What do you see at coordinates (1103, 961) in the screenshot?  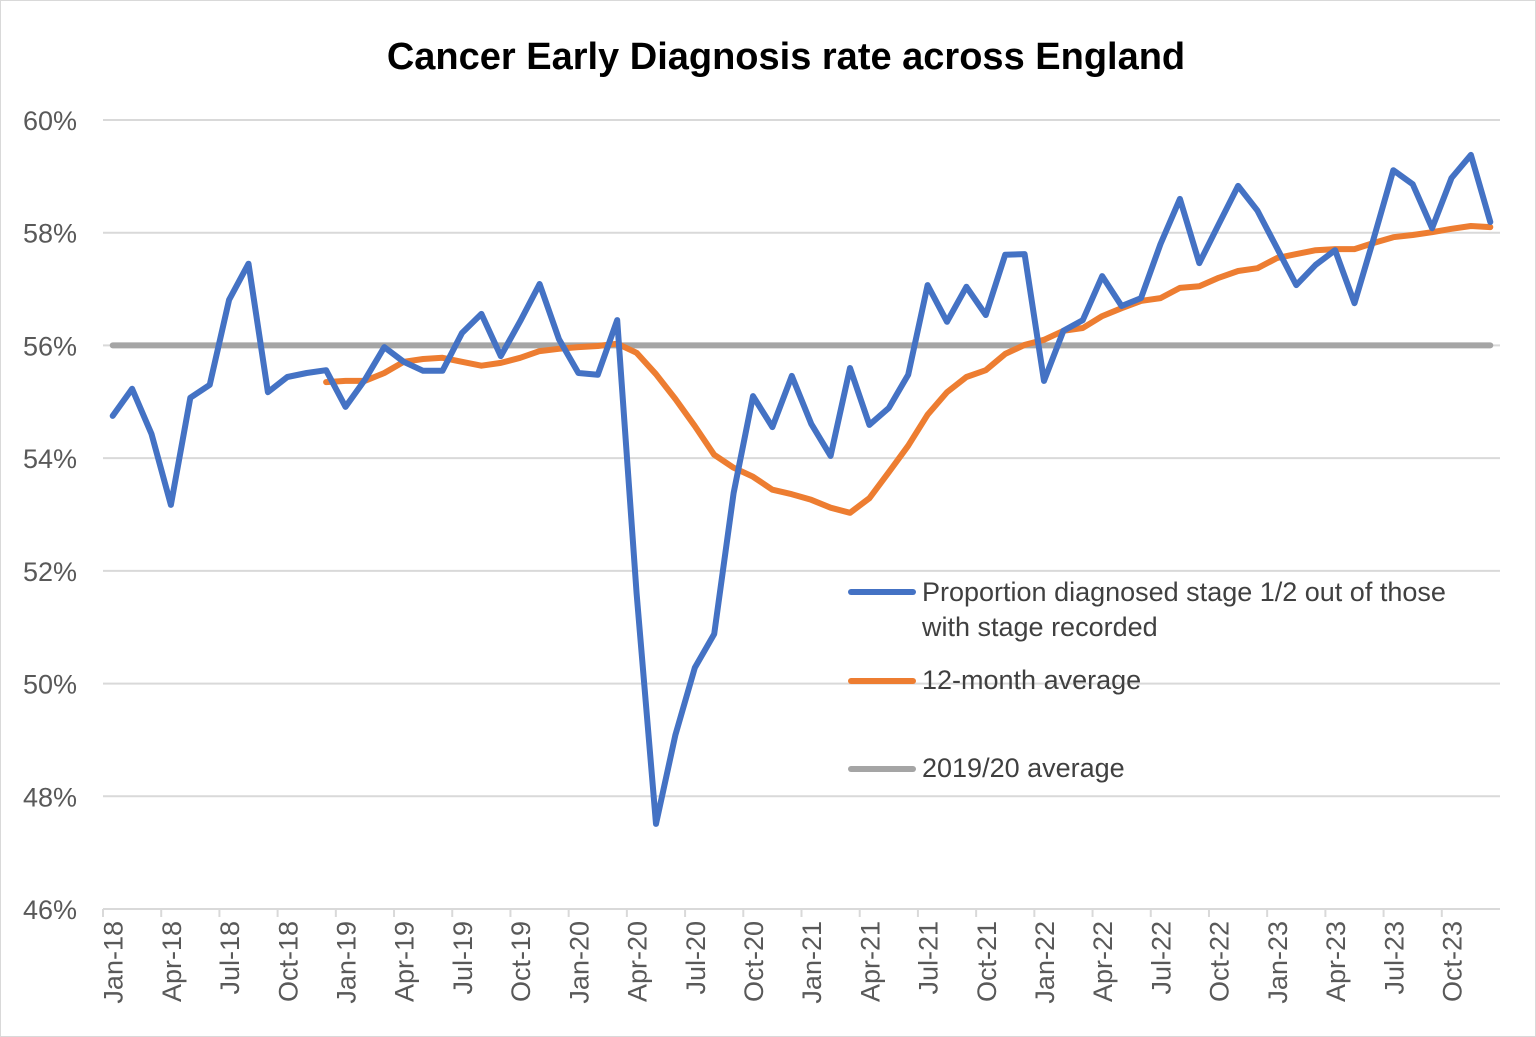 I see `x-tick-label: Apr-22` at bounding box center [1103, 961].